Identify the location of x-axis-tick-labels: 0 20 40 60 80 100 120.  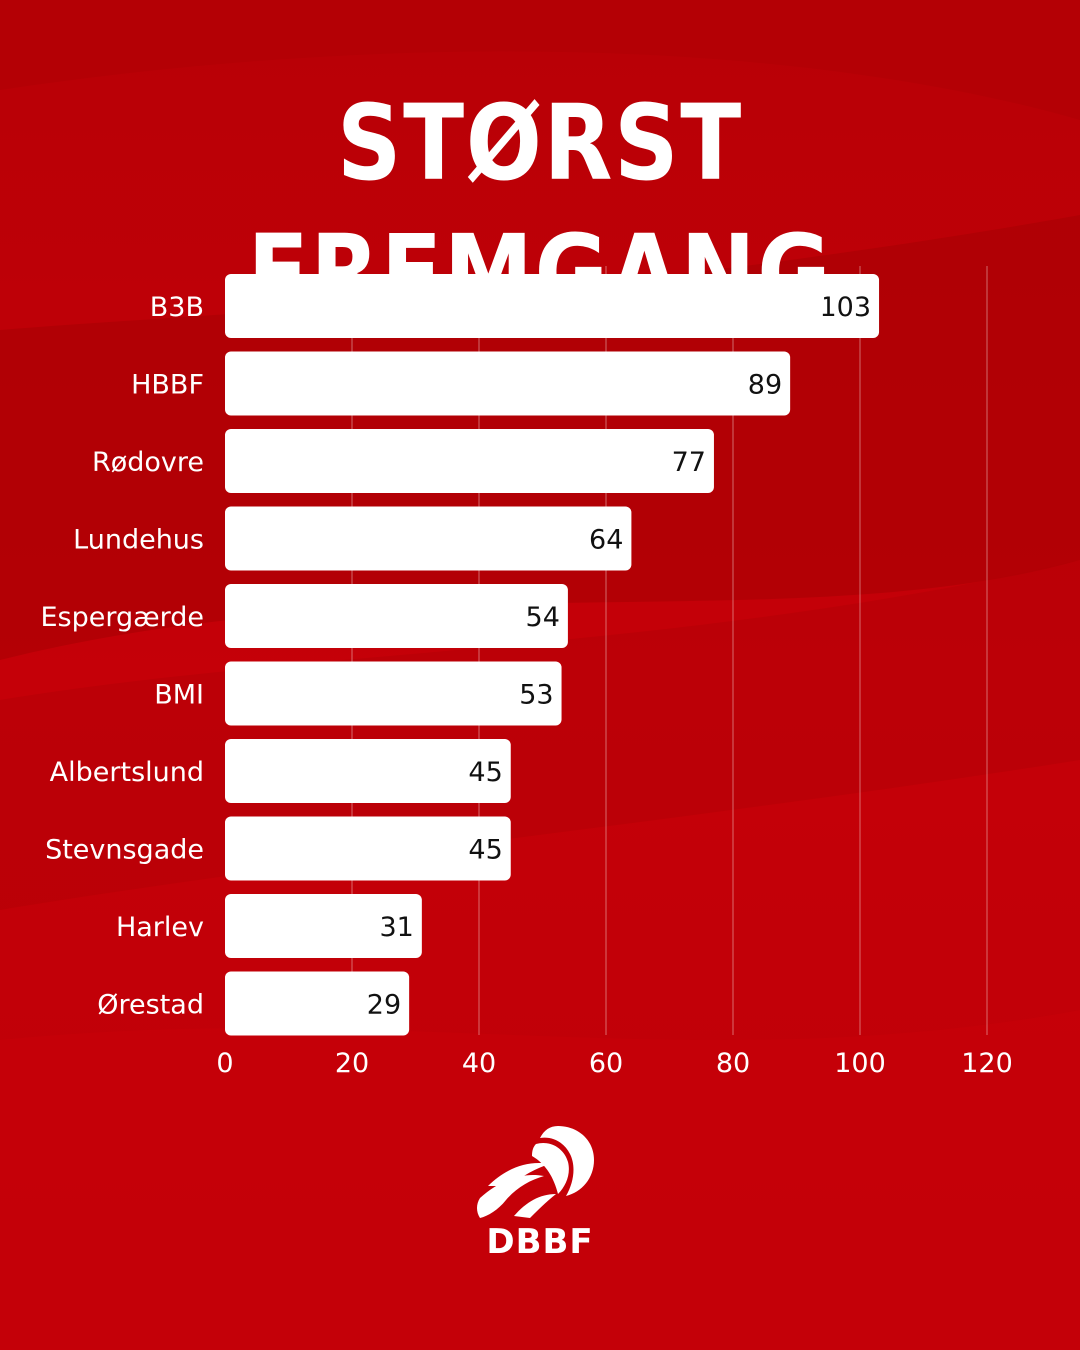
(614, 1063).